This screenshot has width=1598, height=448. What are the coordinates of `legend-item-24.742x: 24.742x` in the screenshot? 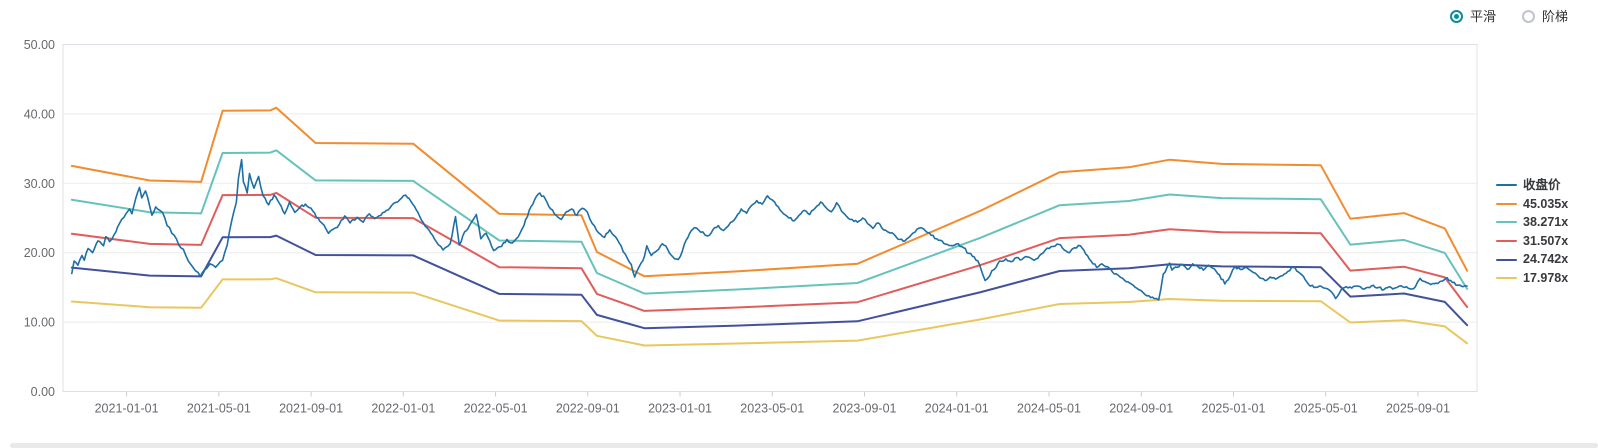 It's located at (1532, 259).